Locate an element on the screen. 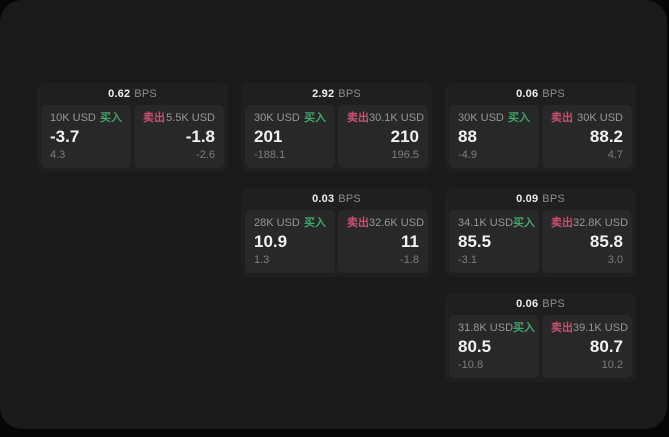 The width and height of the screenshot is (669, 437). sell-notional: 30K USD is located at coordinates (600, 118).